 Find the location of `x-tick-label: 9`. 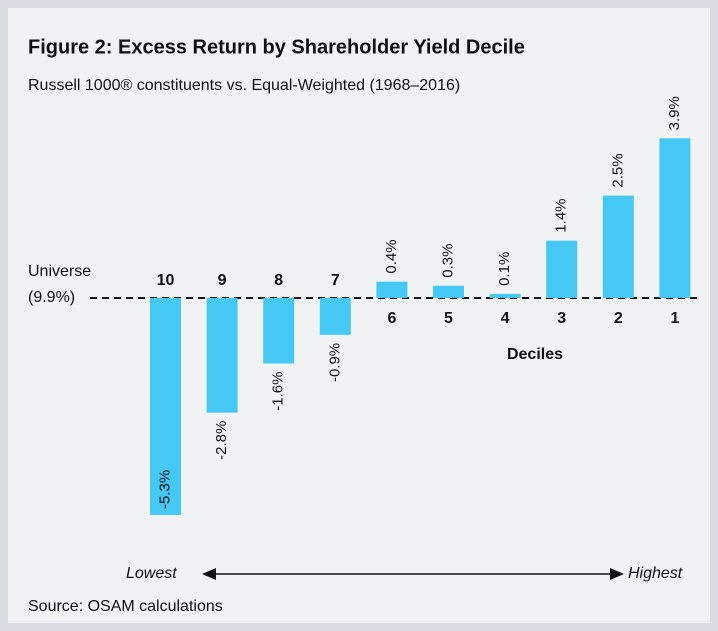

x-tick-label: 9 is located at coordinates (222, 280).